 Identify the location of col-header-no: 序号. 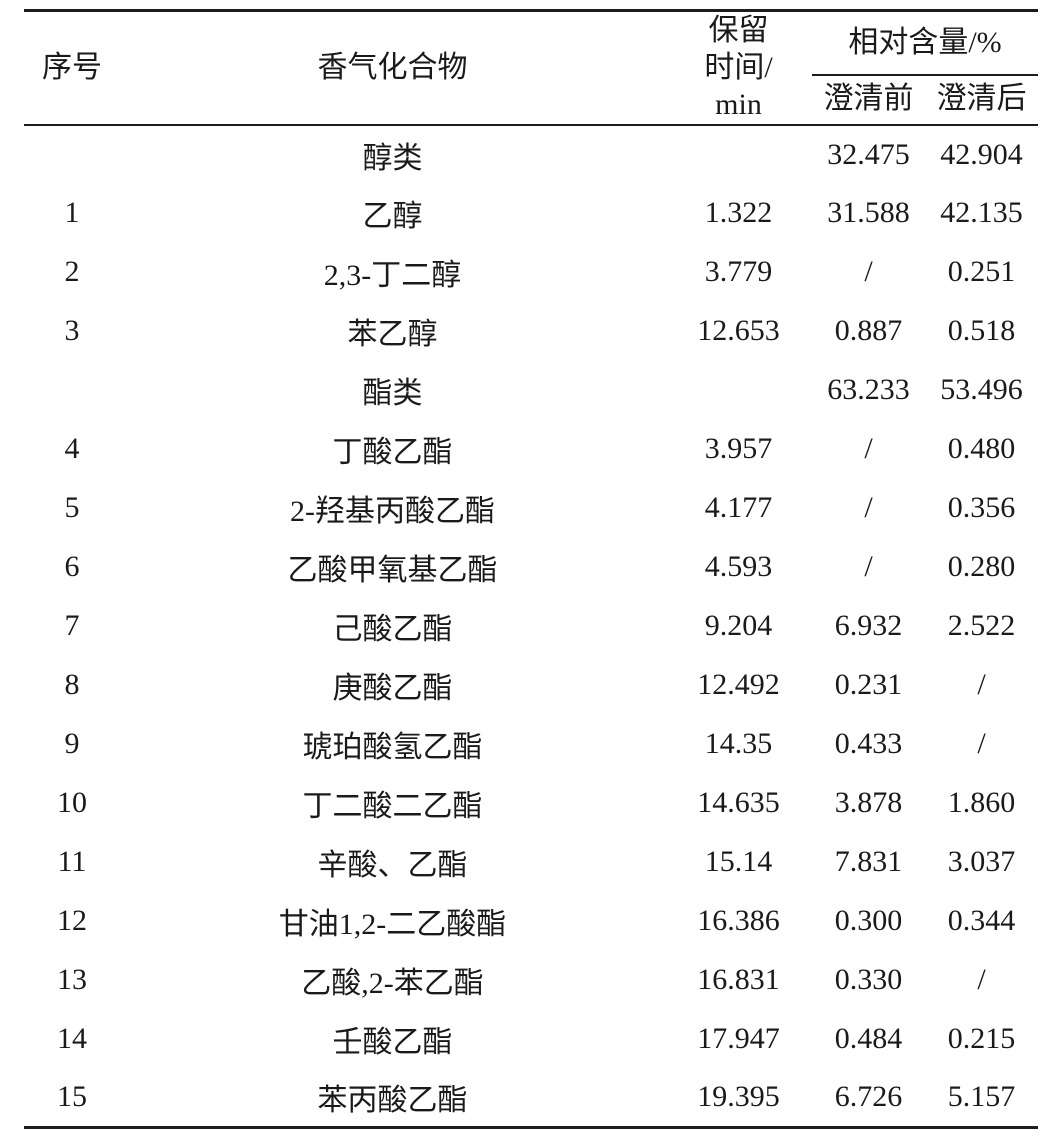
(72, 68).